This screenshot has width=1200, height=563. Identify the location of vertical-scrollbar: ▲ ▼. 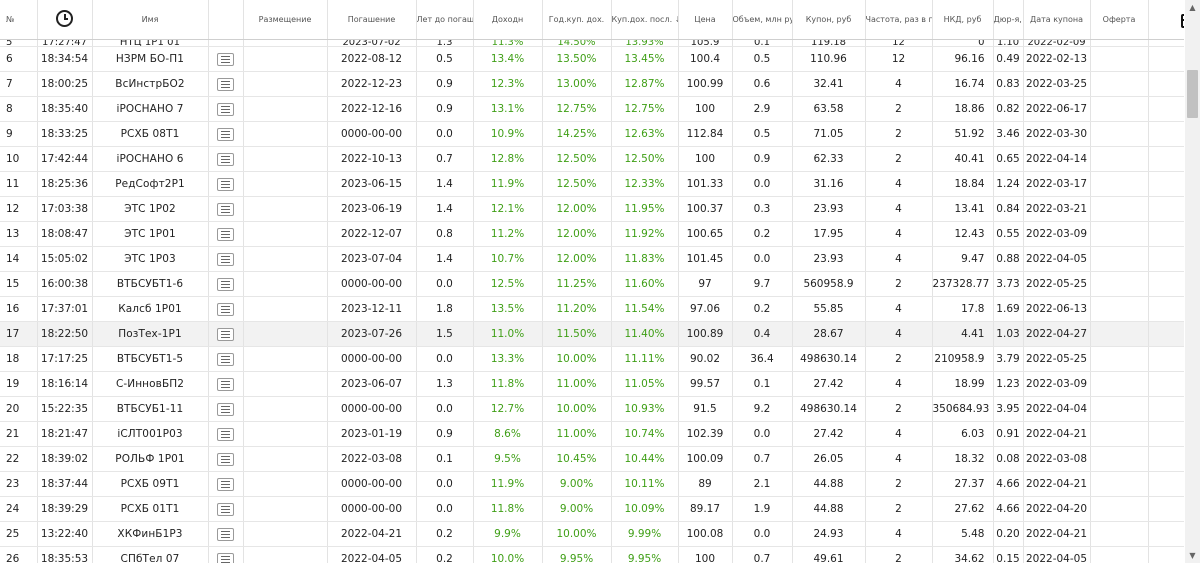
(1192, 281).